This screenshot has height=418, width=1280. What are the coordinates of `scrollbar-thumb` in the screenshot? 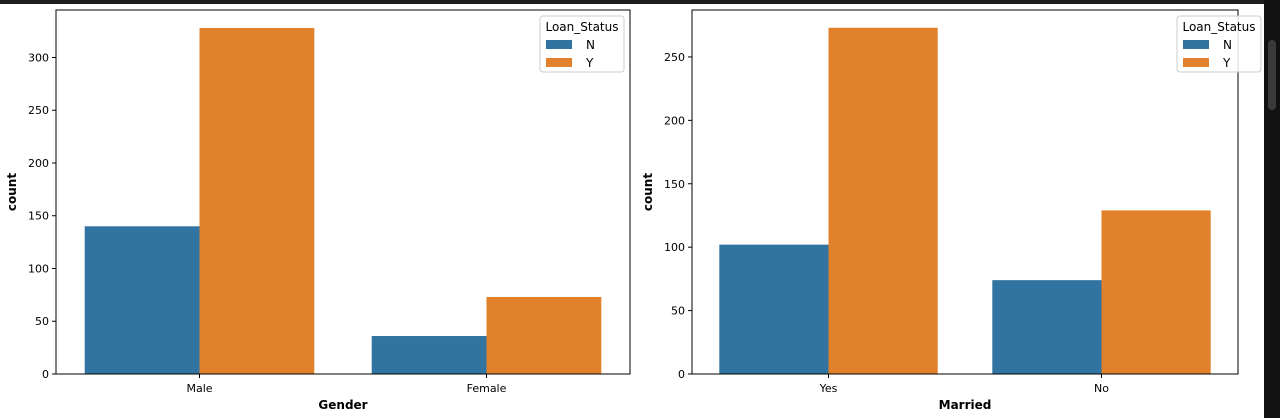 It's located at (1272, 75).